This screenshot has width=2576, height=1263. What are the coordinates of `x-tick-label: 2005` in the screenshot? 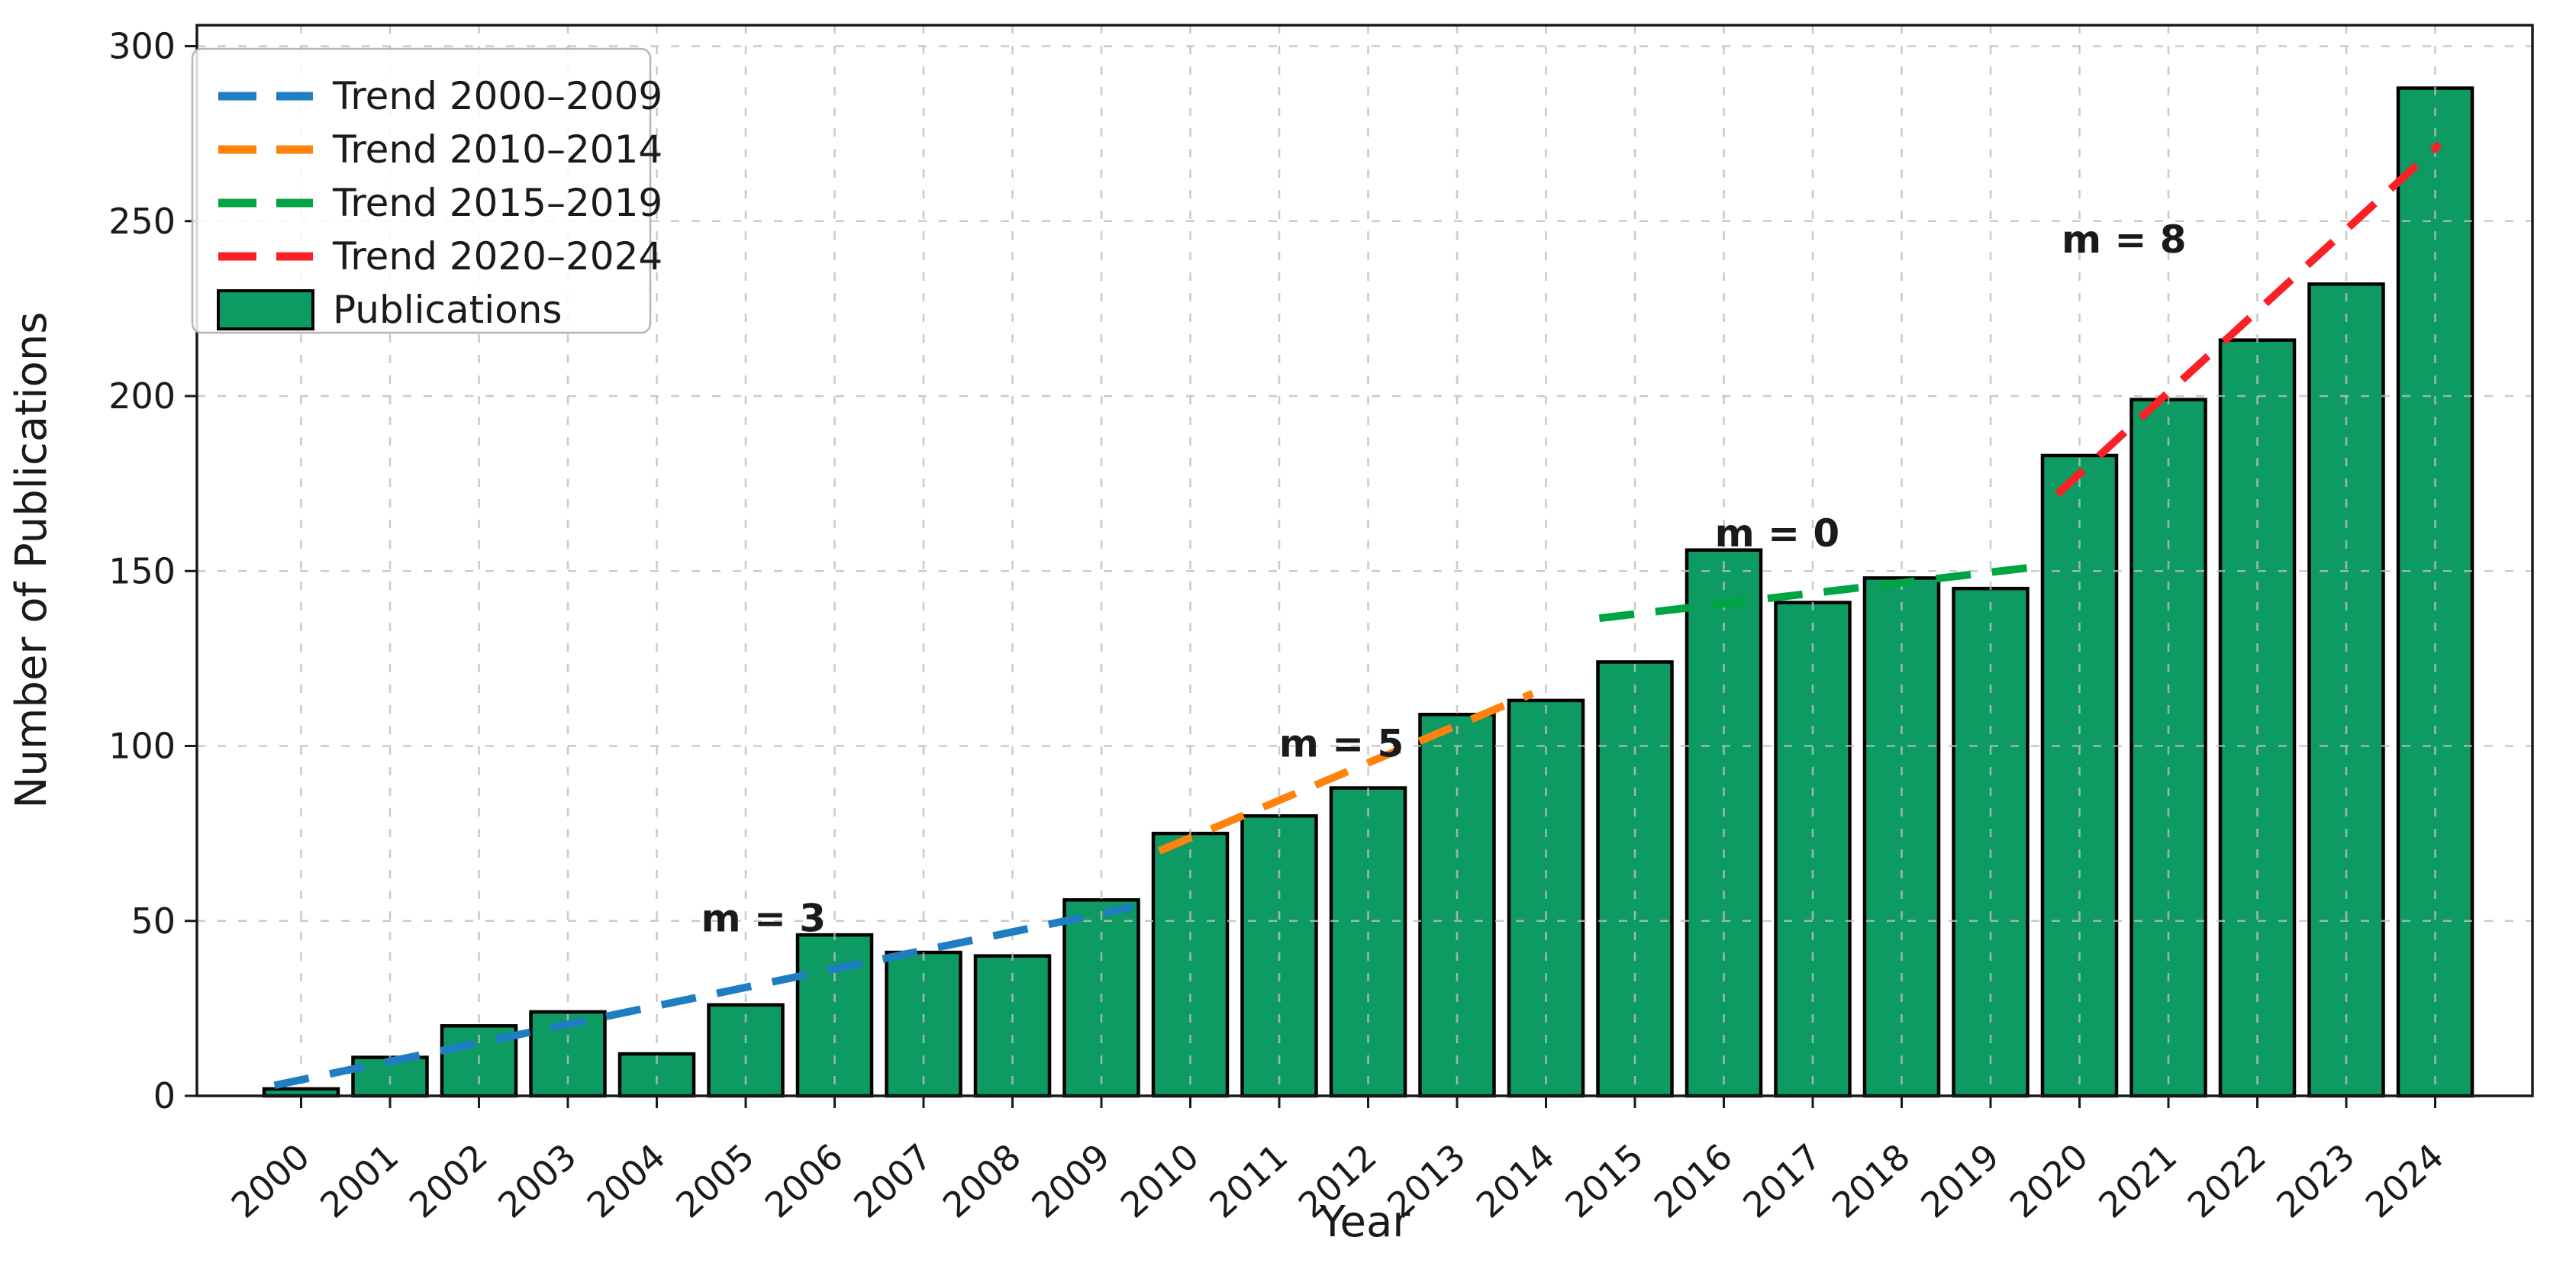 It's located at (715, 1181).